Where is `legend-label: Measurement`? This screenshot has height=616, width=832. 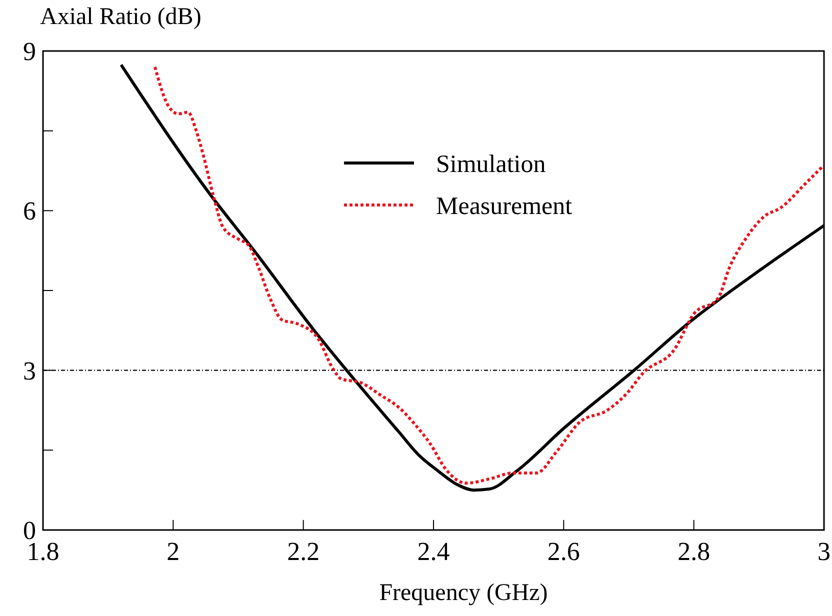 legend-label: Measurement is located at coordinates (504, 206).